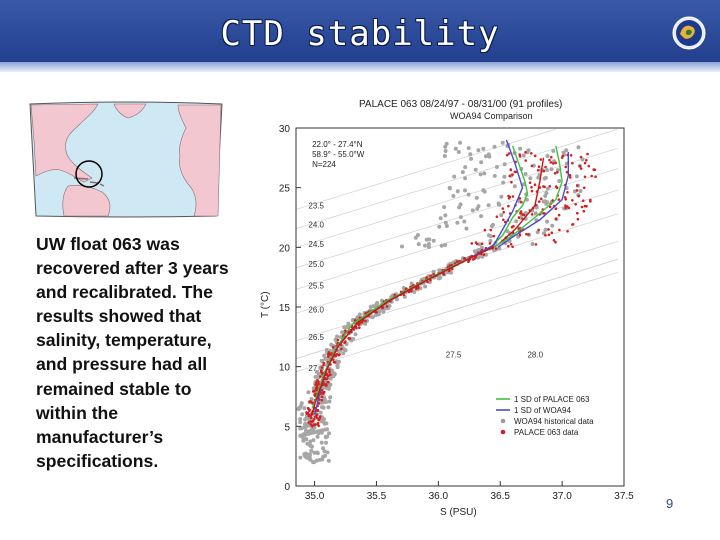  I want to click on info-box-line: 58.9° - 55.0°W, so click(338, 154).